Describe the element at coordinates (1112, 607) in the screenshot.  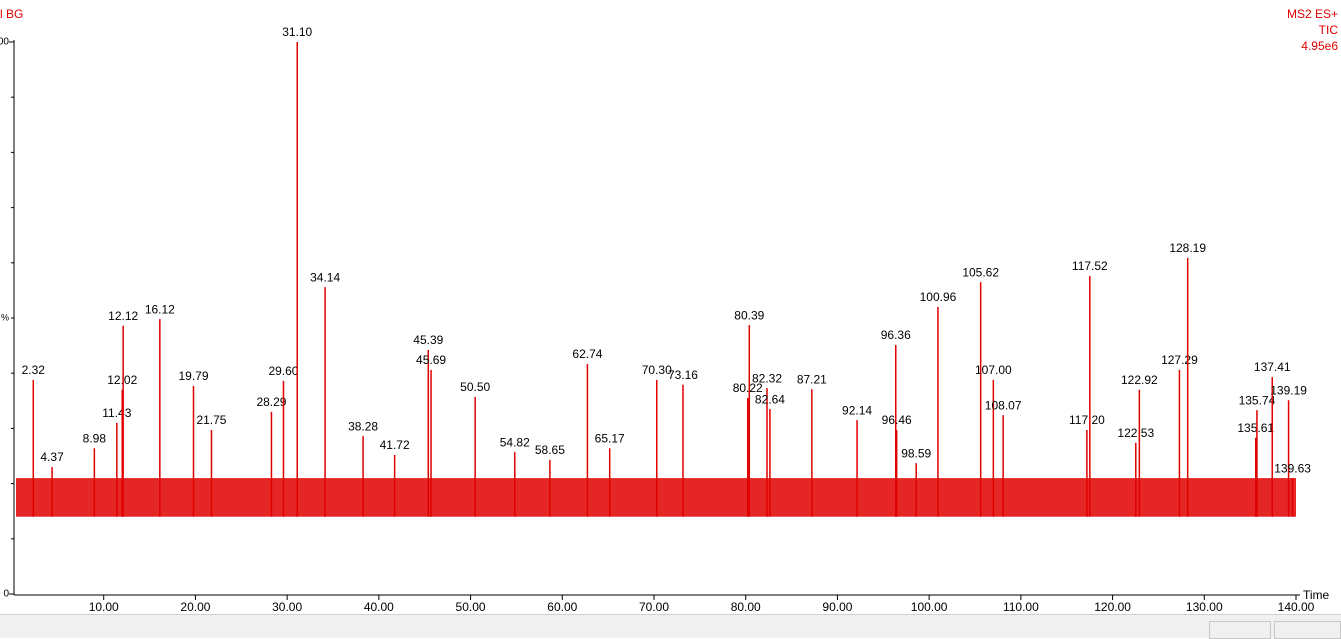
I see `x-tick-label: 120.00` at that location.